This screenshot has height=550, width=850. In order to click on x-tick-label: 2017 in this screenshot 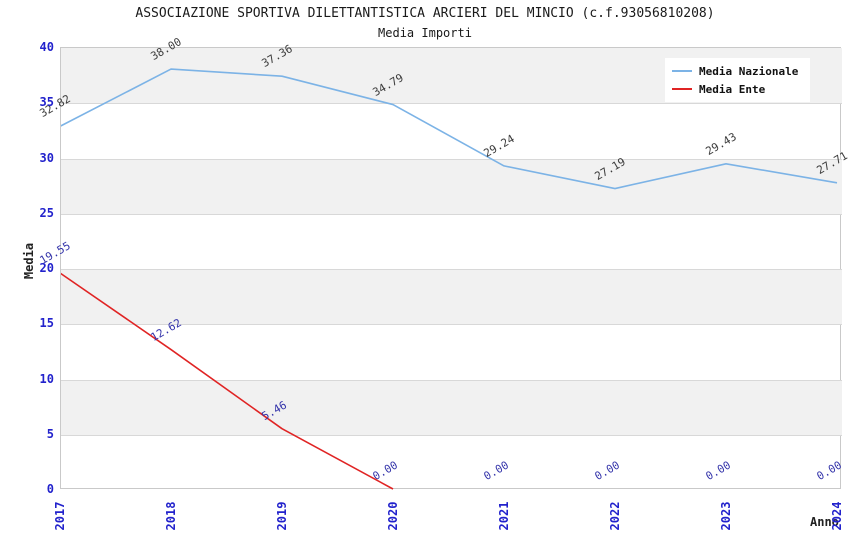, I will do `click(60, 516)`.